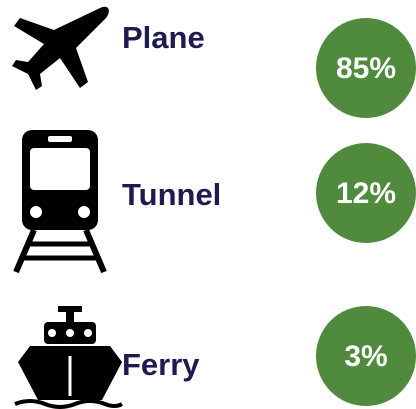  I want to click on ferry-icon, so click(68, 357).